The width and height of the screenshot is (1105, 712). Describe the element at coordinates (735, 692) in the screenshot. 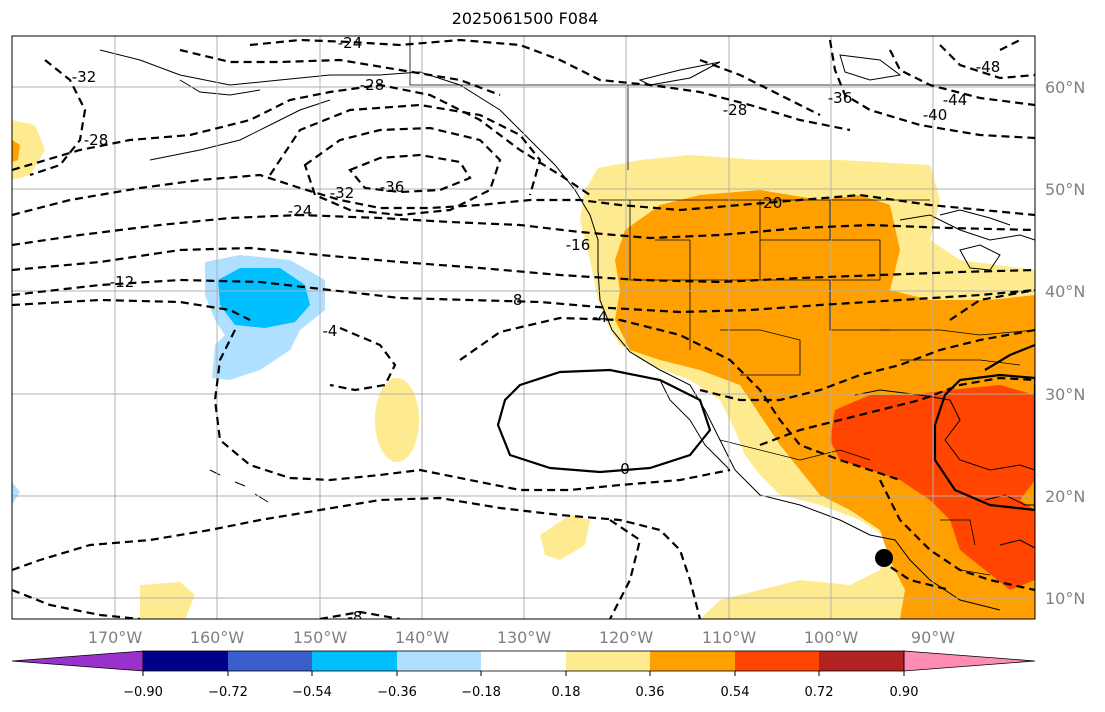

I see `colorbar-tick-label: 0.54` at that location.